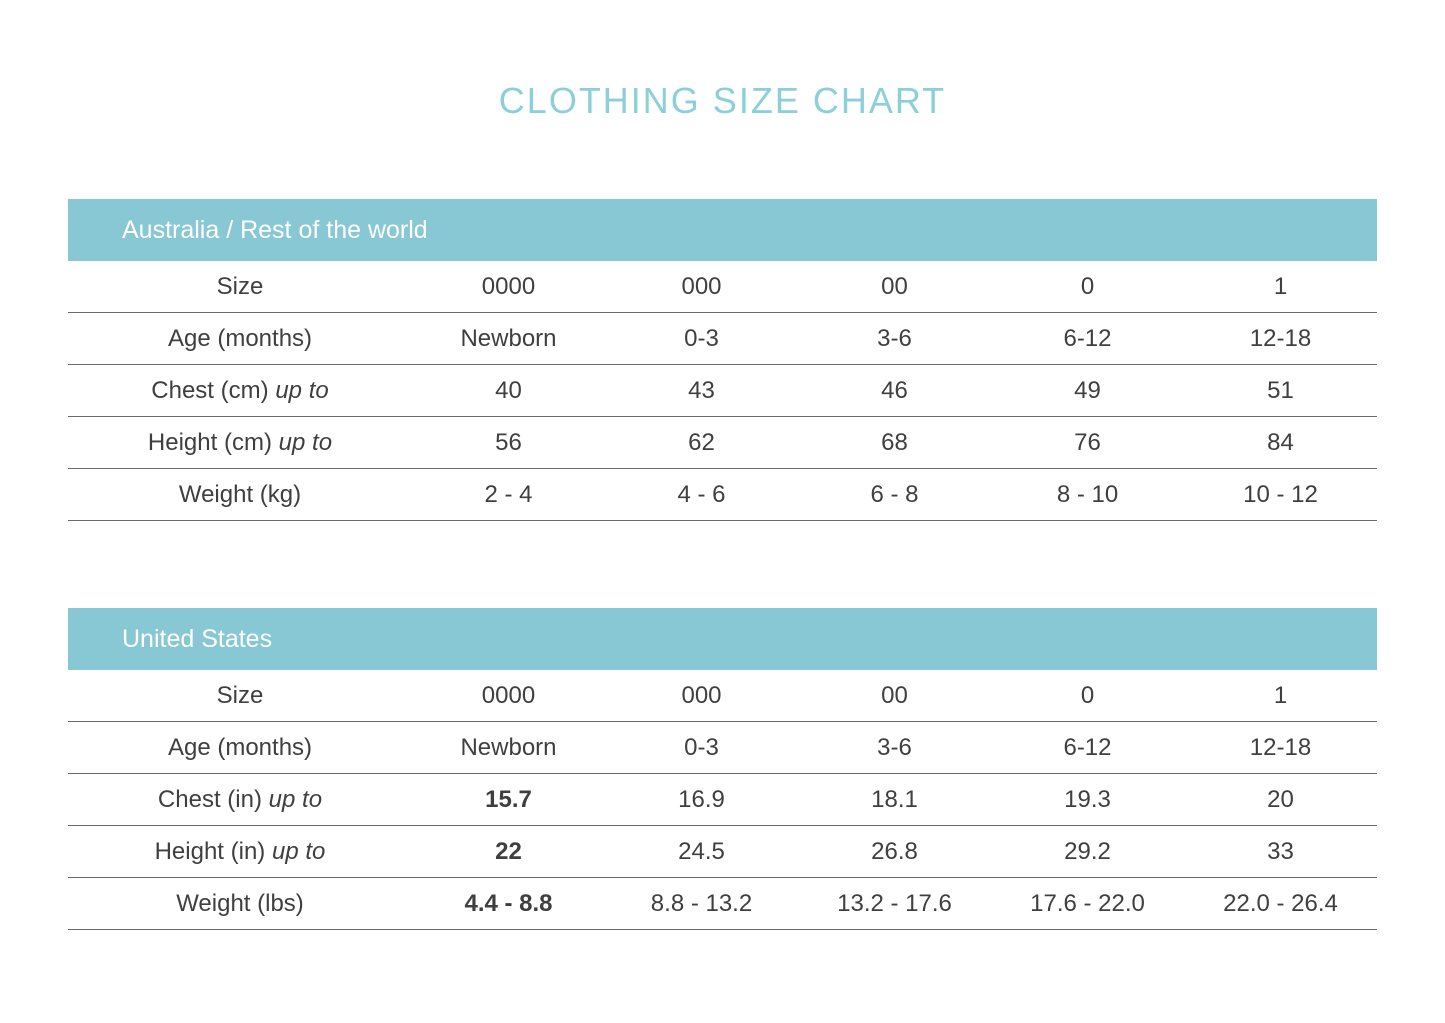 The width and height of the screenshot is (1445, 1023). Describe the element at coordinates (701, 851) in the screenshot. I see `value-cell: 24.5` at that location.